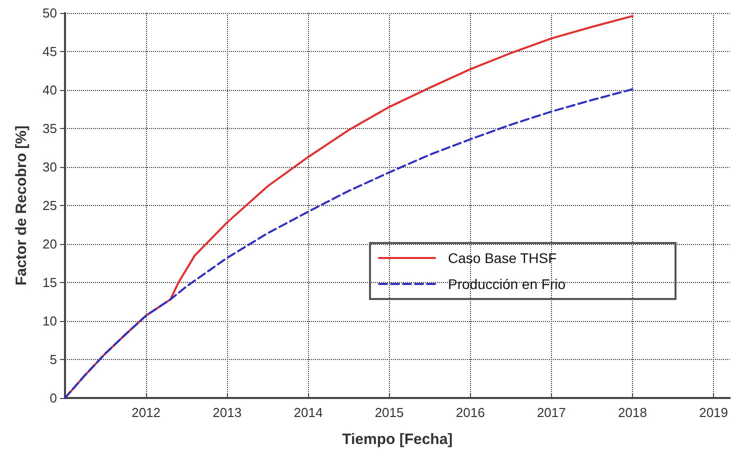  What do you see at coordinates (49, 167) in the screenshot?
I see `y-tick-label: 30` at bounding box center [49, 167].